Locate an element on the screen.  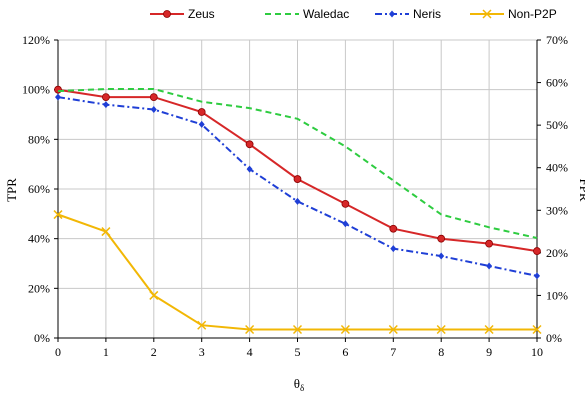
y-axis-left-title: TPR is located at coordinates (11, 190).